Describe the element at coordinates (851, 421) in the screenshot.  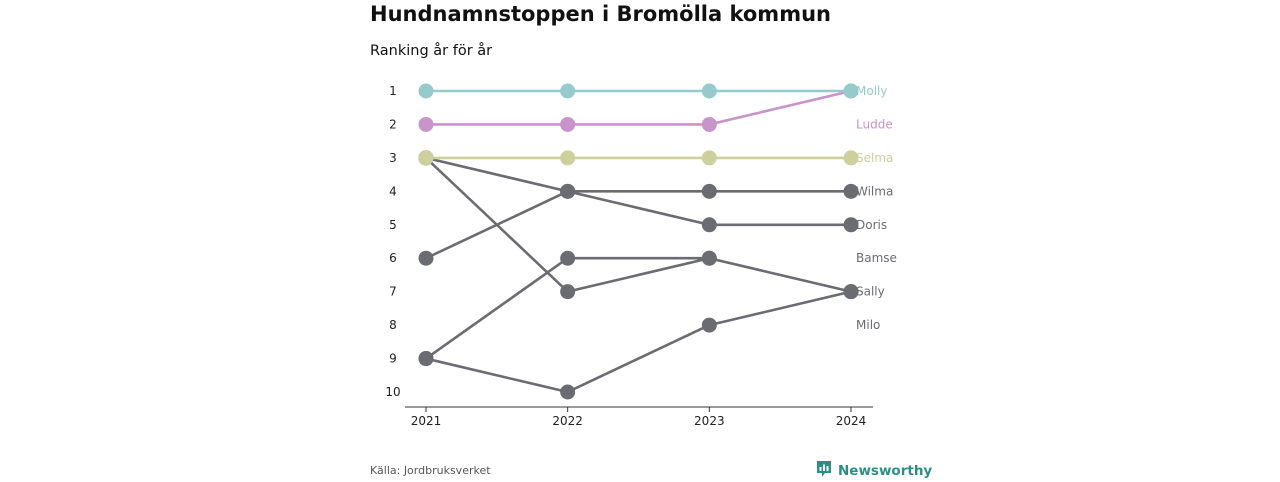
I see `x-tick-label: 2024` at that location.